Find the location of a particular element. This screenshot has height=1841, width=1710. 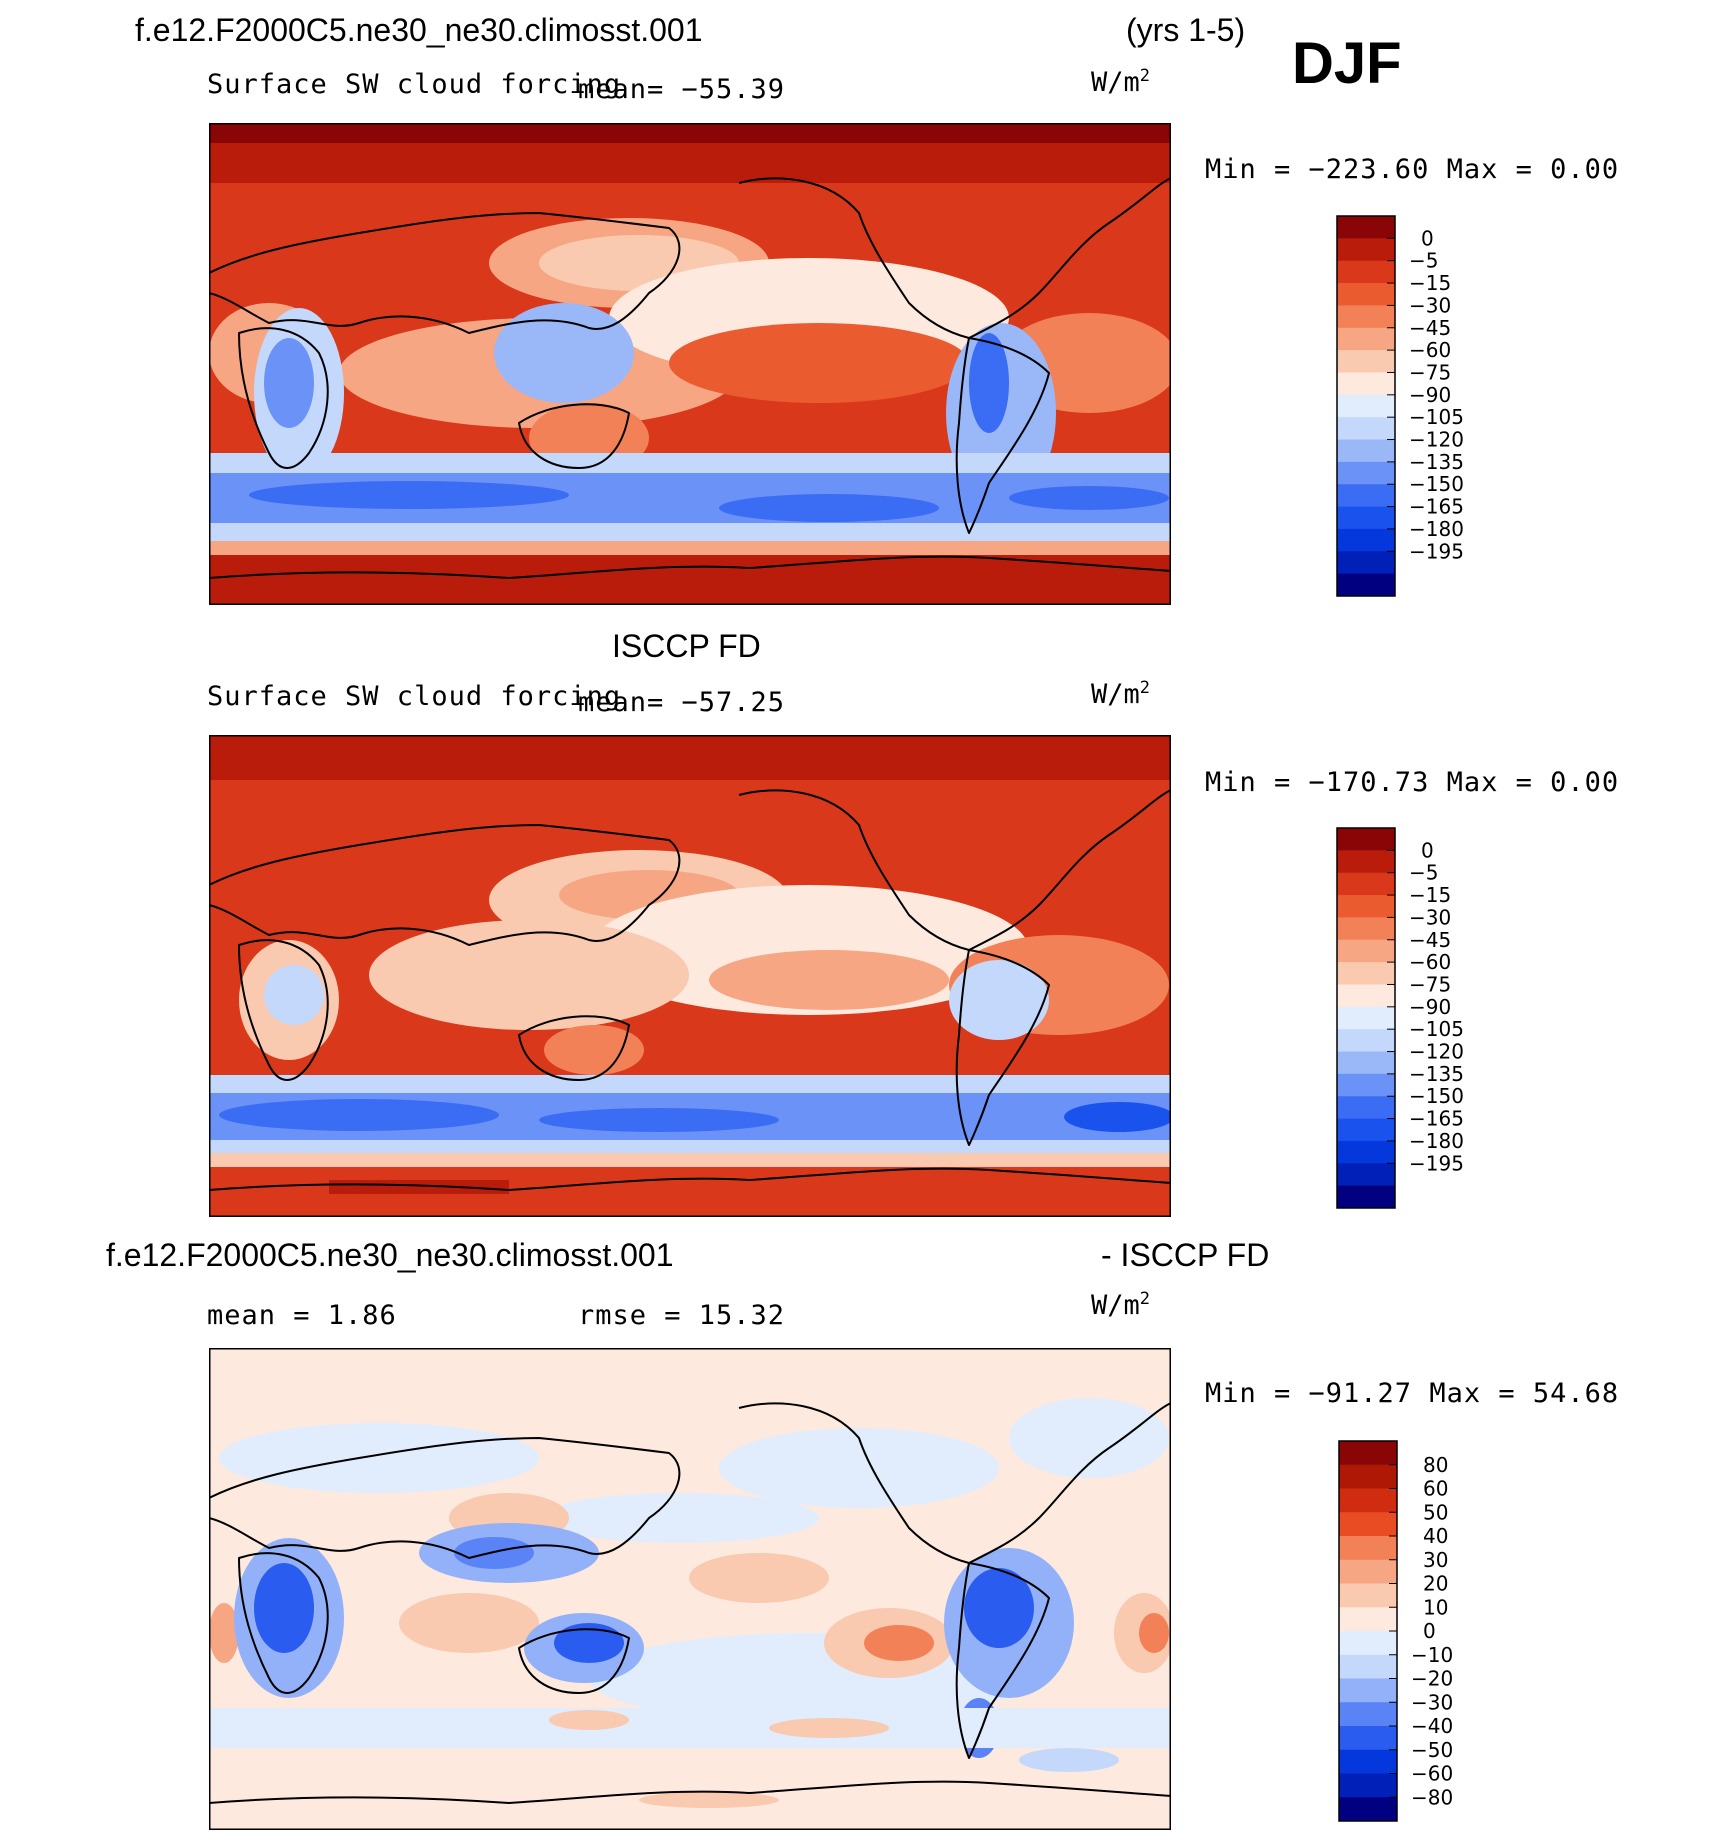

case-title: f.e12.F2000C5.ne30_ne30.climosst.001 is located at coordinates (419, 30).